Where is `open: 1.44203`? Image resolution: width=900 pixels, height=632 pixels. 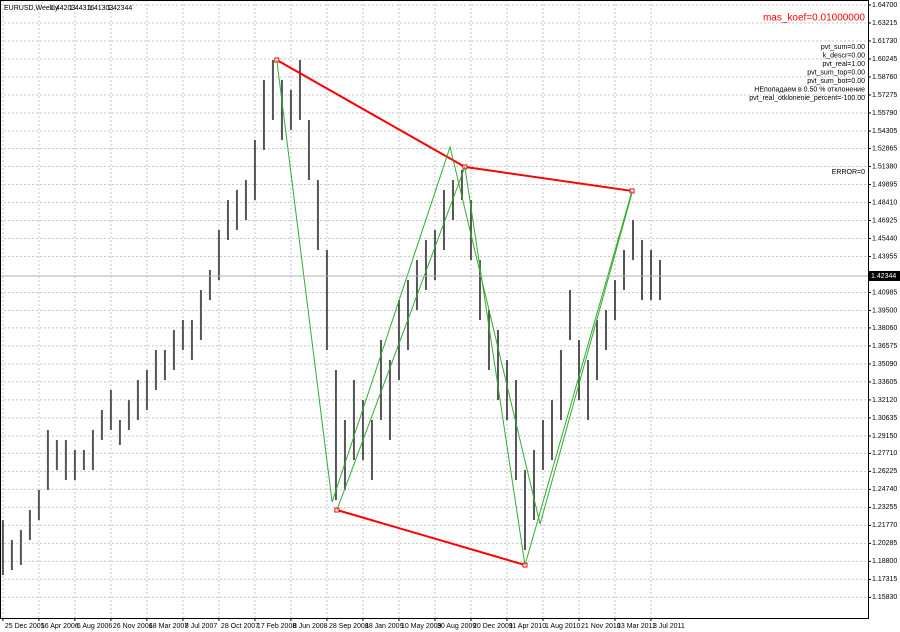 open: 1.44203 is located at coordinates (62, 8).